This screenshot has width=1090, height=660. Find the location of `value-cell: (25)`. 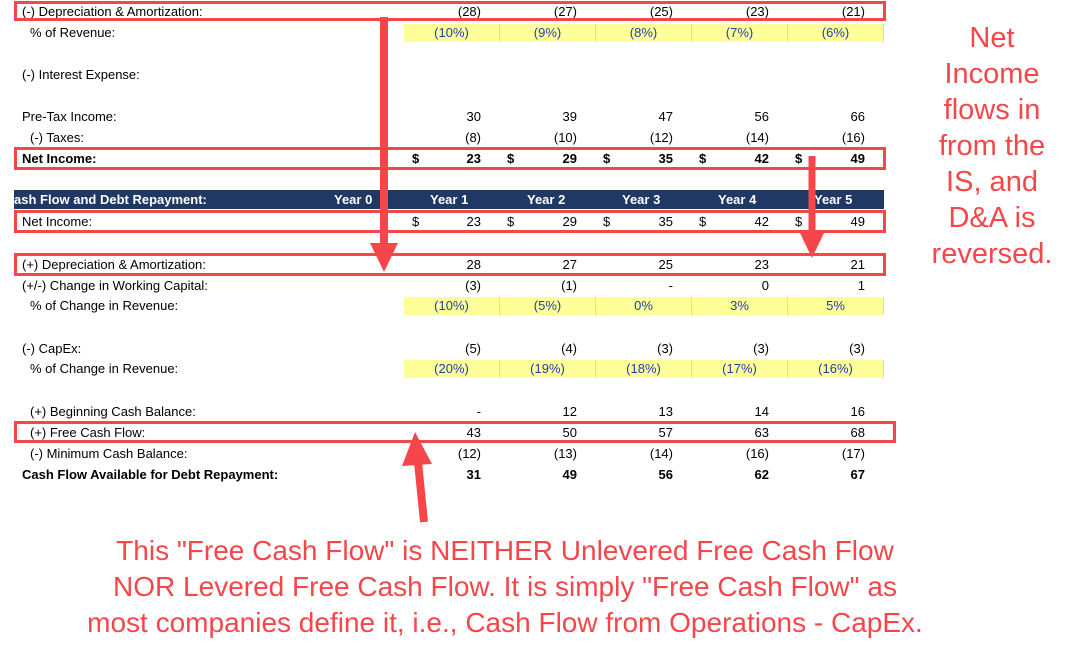

value-cell: (25) is located at coordinates (661, 11).